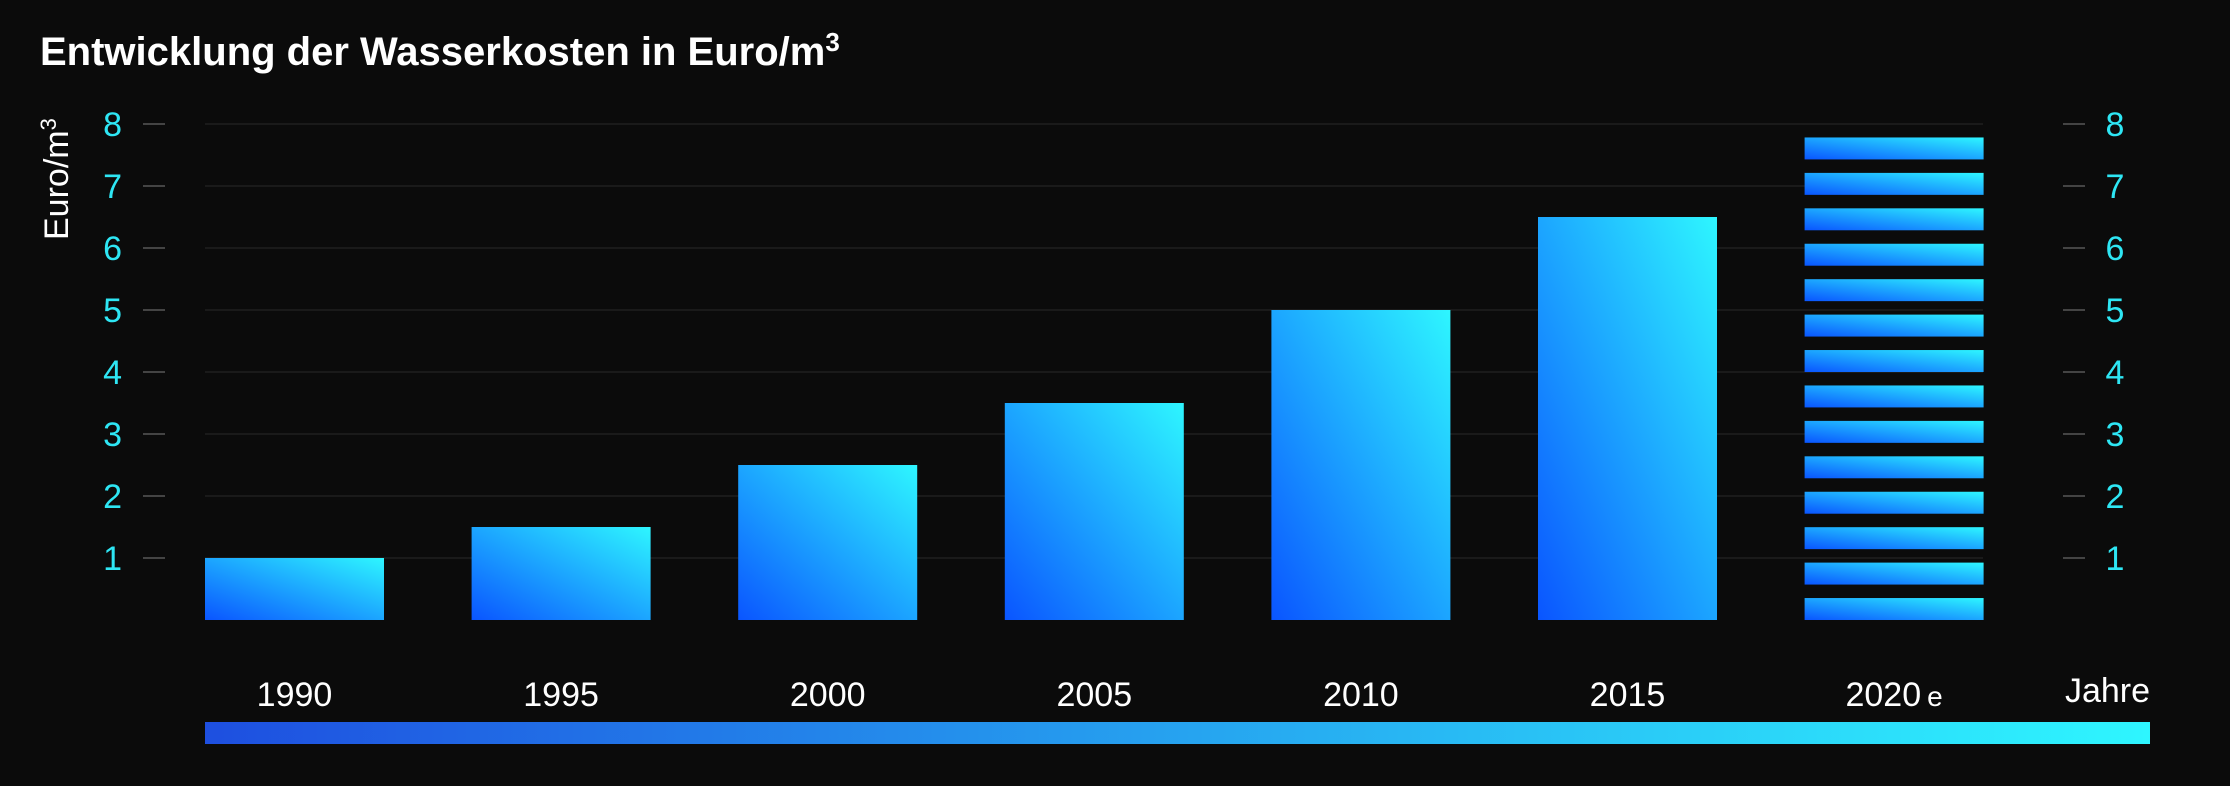 This screenshot has height=786, width=2230. What do you see at coordinates (134, 342) in the screenshot?
I see `y-axis-left: 1 2 3 4 5 6 7 8` at bounding box center [134, 342].